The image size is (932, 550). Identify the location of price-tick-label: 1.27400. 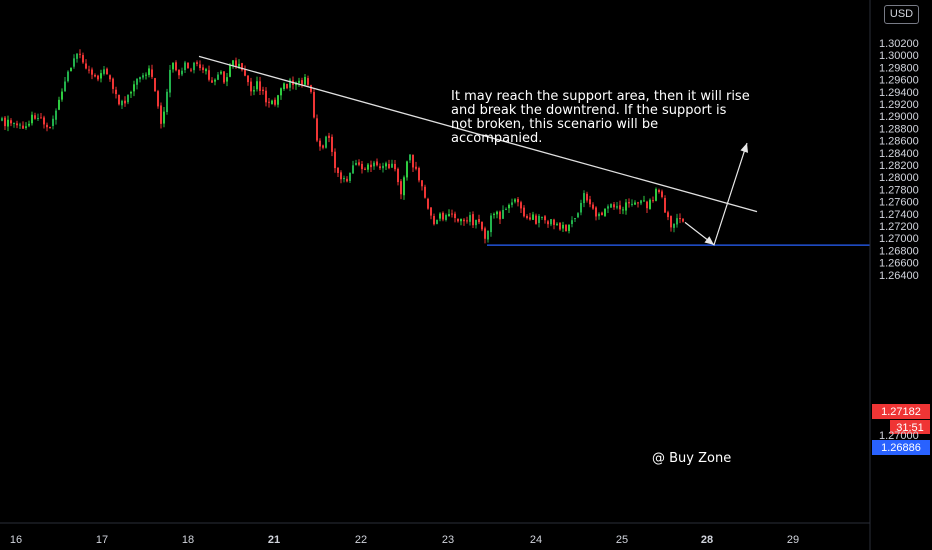
(899, 215).